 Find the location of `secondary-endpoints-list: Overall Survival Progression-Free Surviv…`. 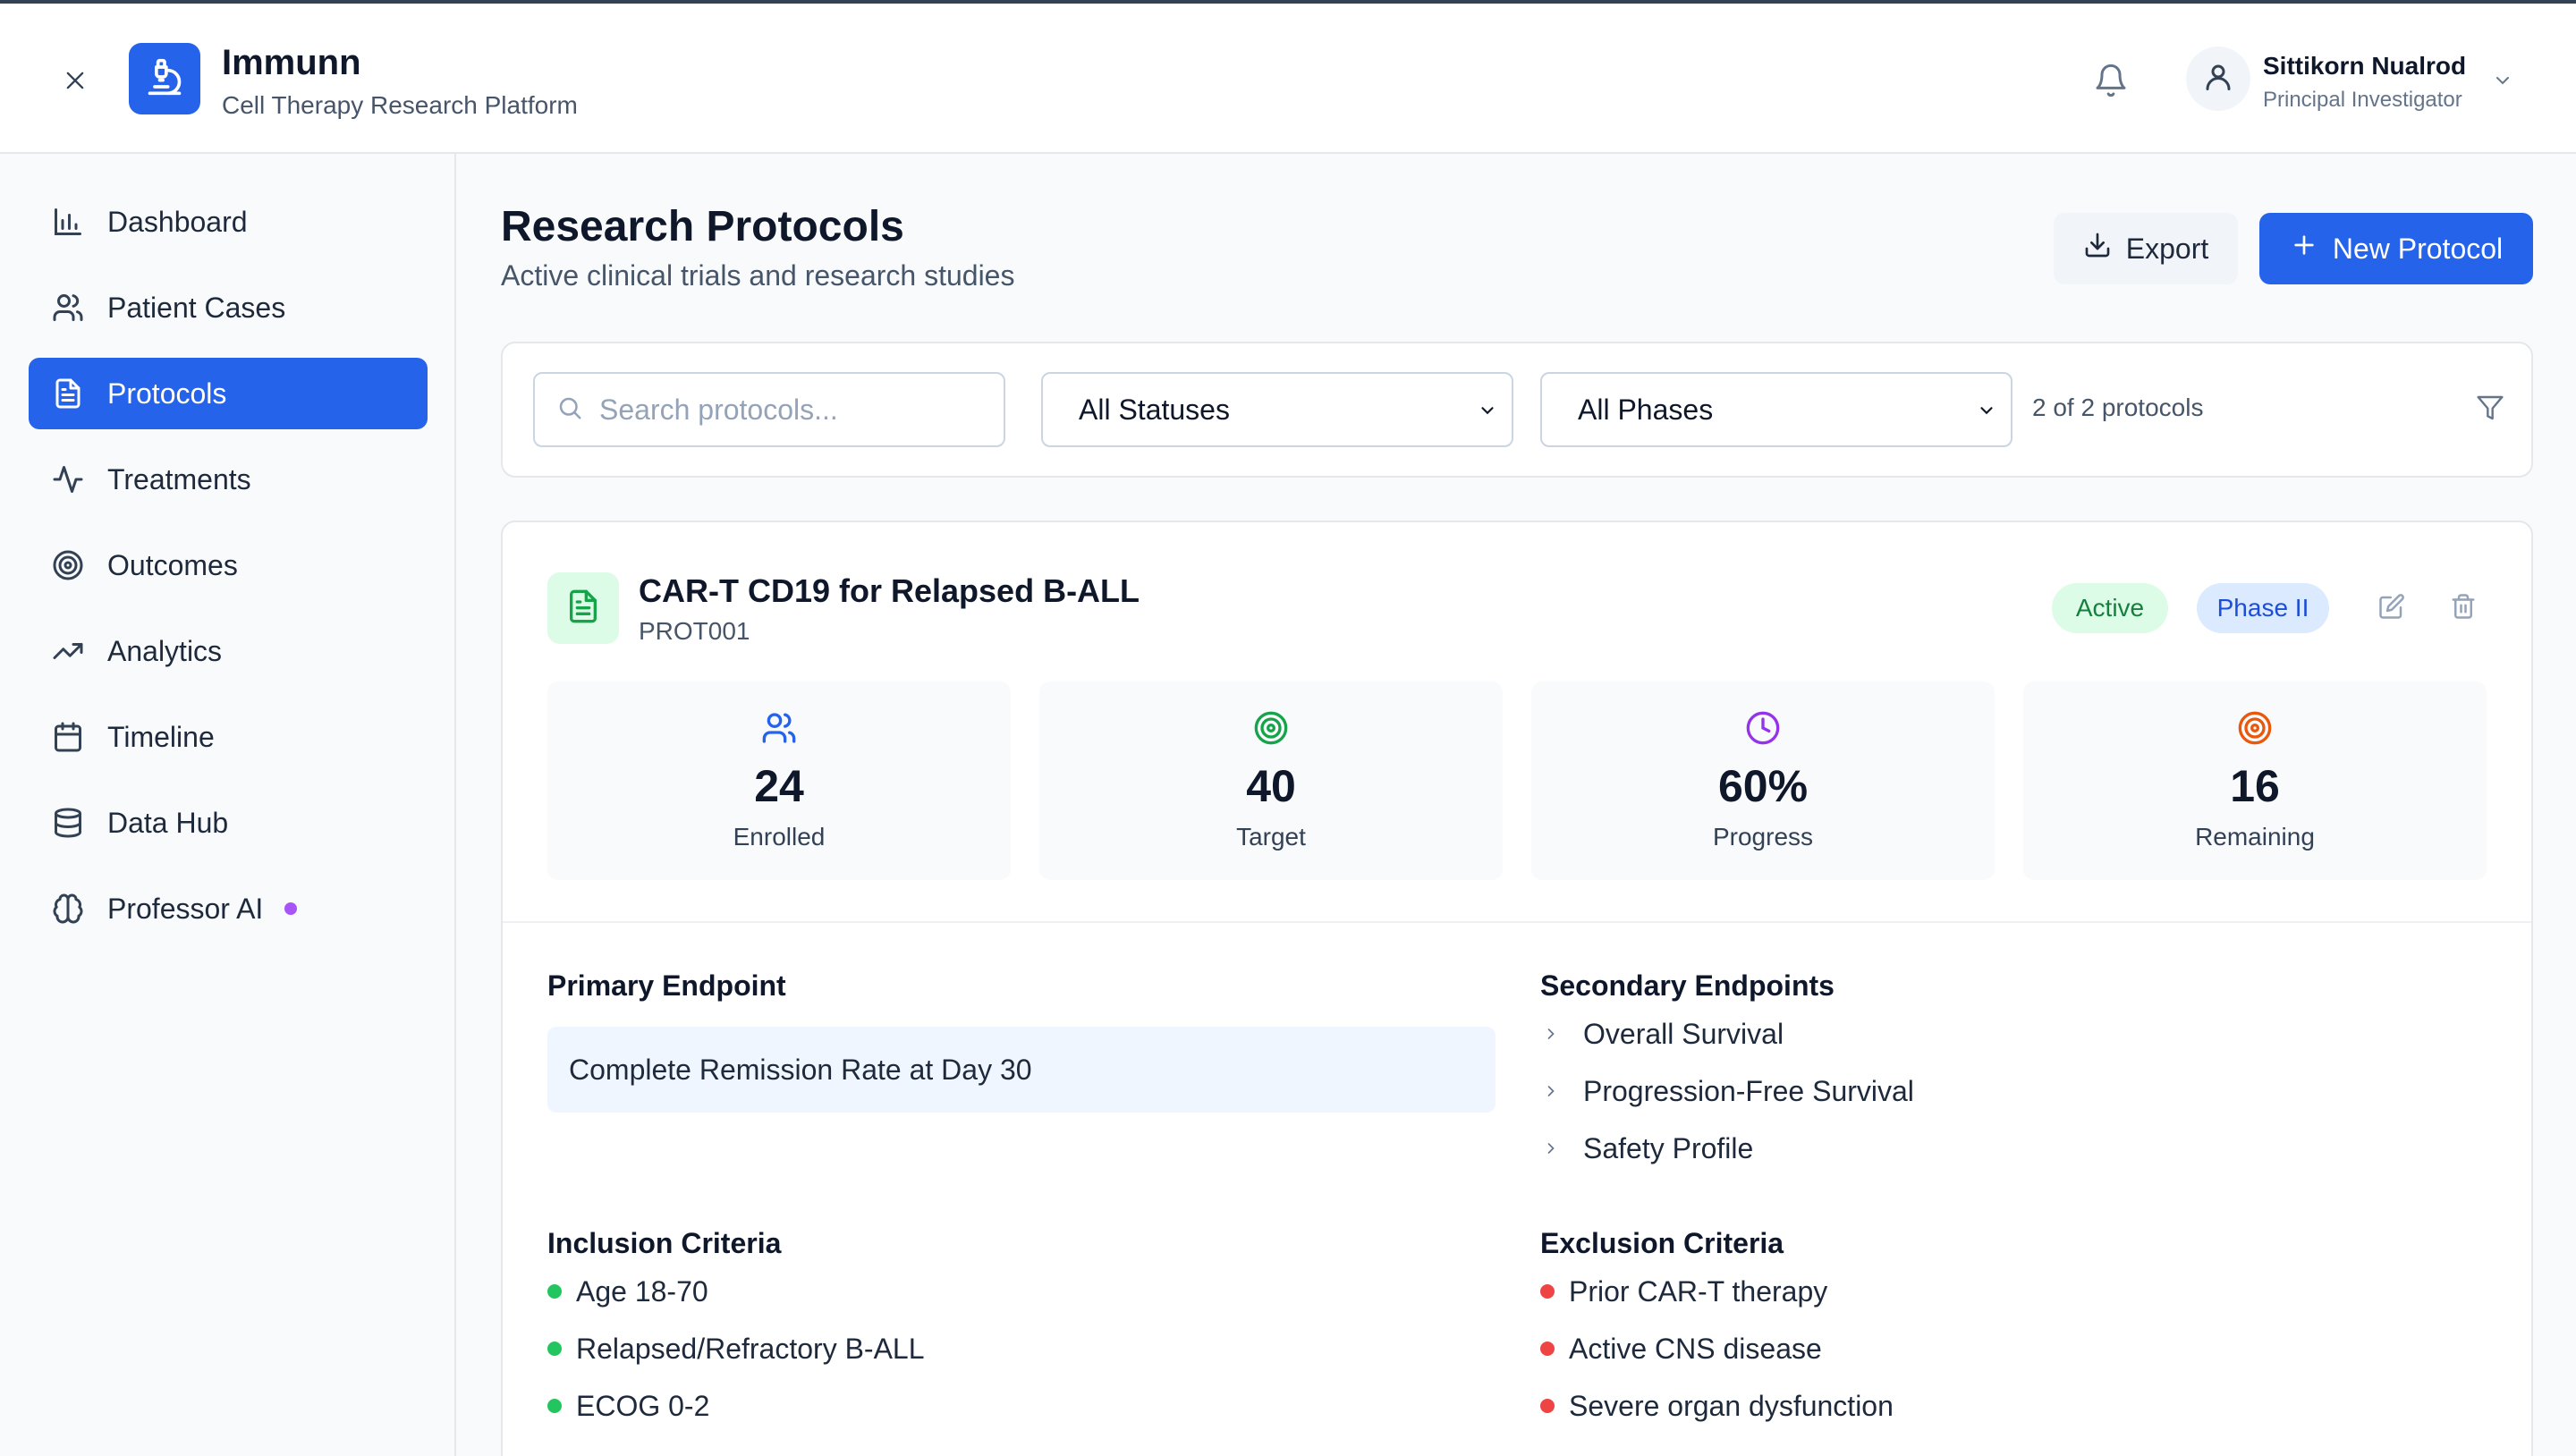

secondary-endpoints-list: Overall Survival Progression-Free Surviv… is located at coordinates (1727, 1091).